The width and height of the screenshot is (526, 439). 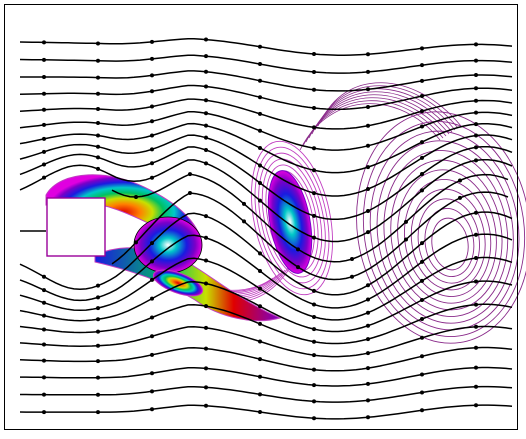 I want to click on near-vortex-contour, so click(x=292, y=218).